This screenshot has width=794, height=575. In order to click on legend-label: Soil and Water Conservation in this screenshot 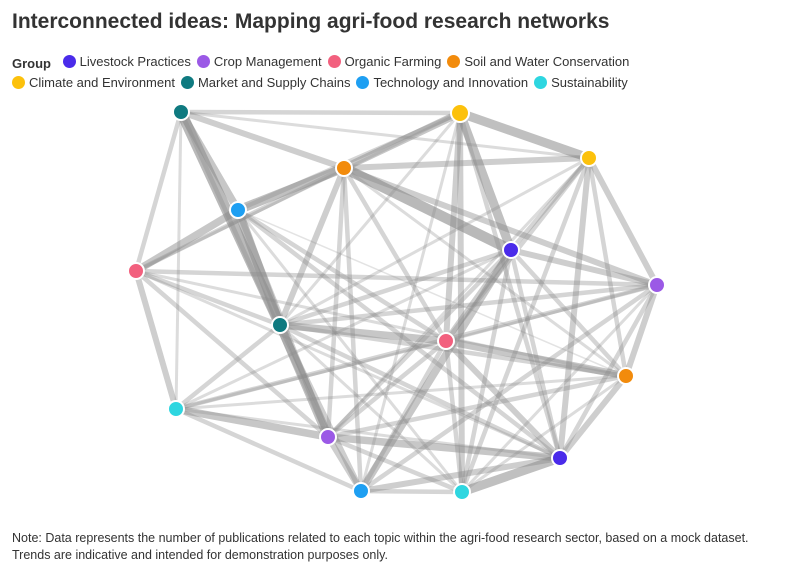, I will do `click(547, 61)`.